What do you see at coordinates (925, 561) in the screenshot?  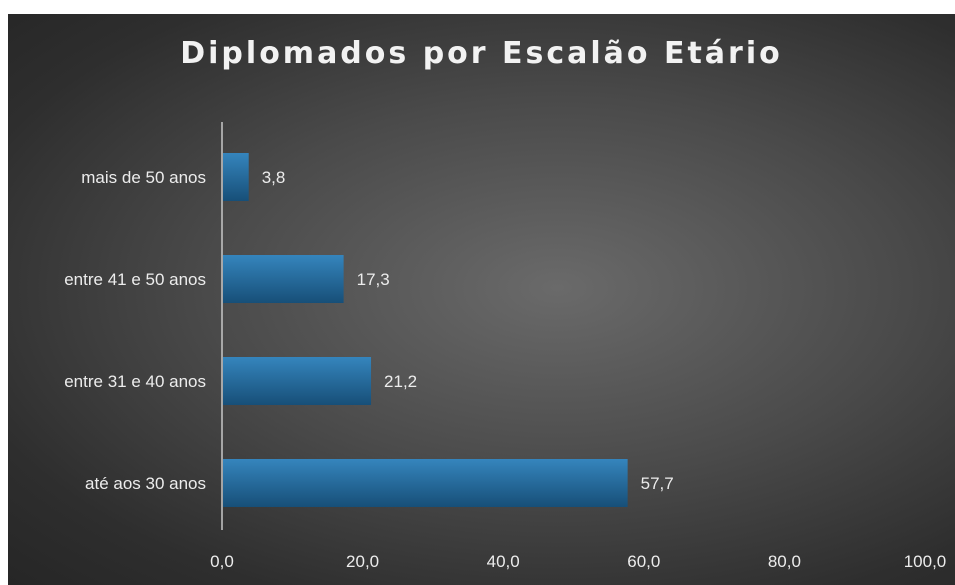 I see `x-tick-label: 100,0` at bounding box center [925, 561].